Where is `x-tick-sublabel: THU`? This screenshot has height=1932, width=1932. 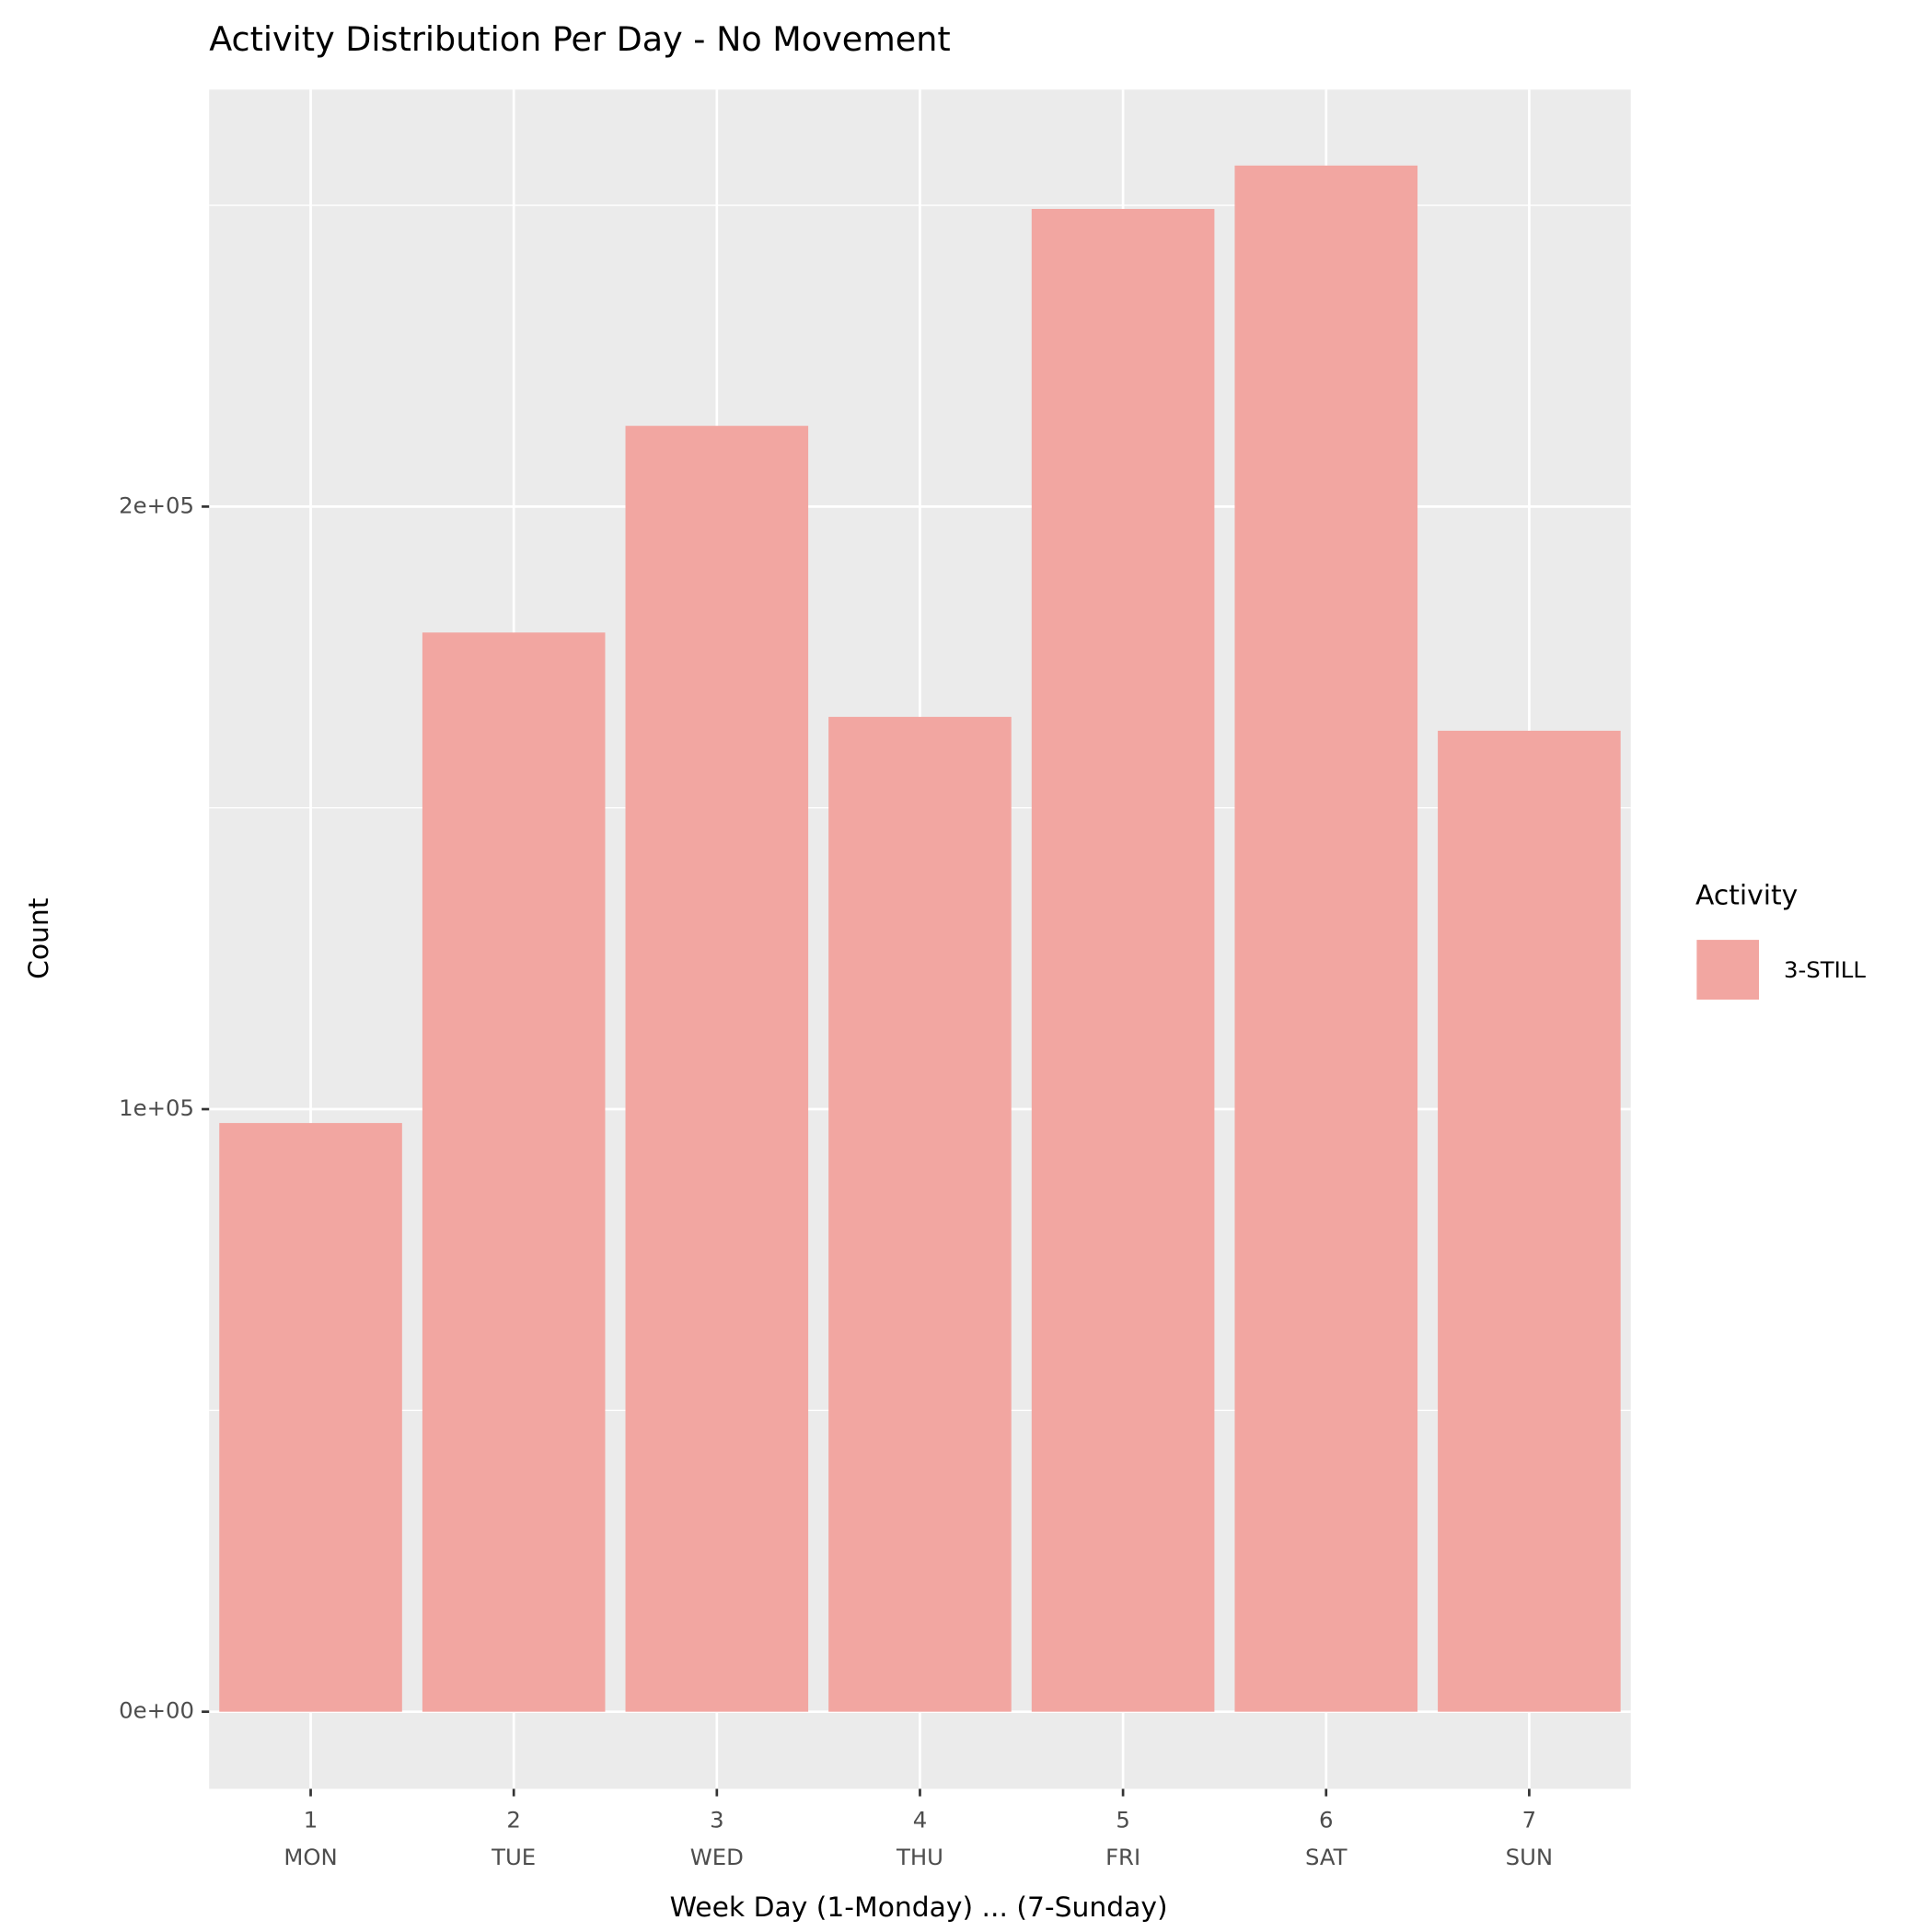
x-tick-sublabel: THU is located at coordinates (920, 1857).